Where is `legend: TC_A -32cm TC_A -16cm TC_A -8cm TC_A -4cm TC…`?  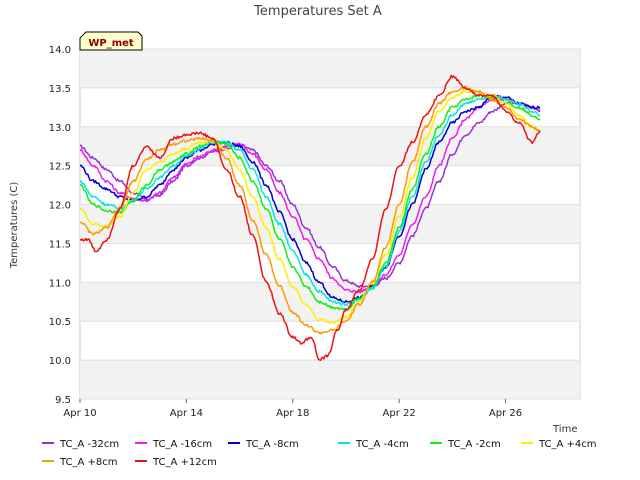
legend: TC_A -32cm TC_A -16cm TC_A -8cm TC_A -4cm TC… is located at coordinates (319, 453).